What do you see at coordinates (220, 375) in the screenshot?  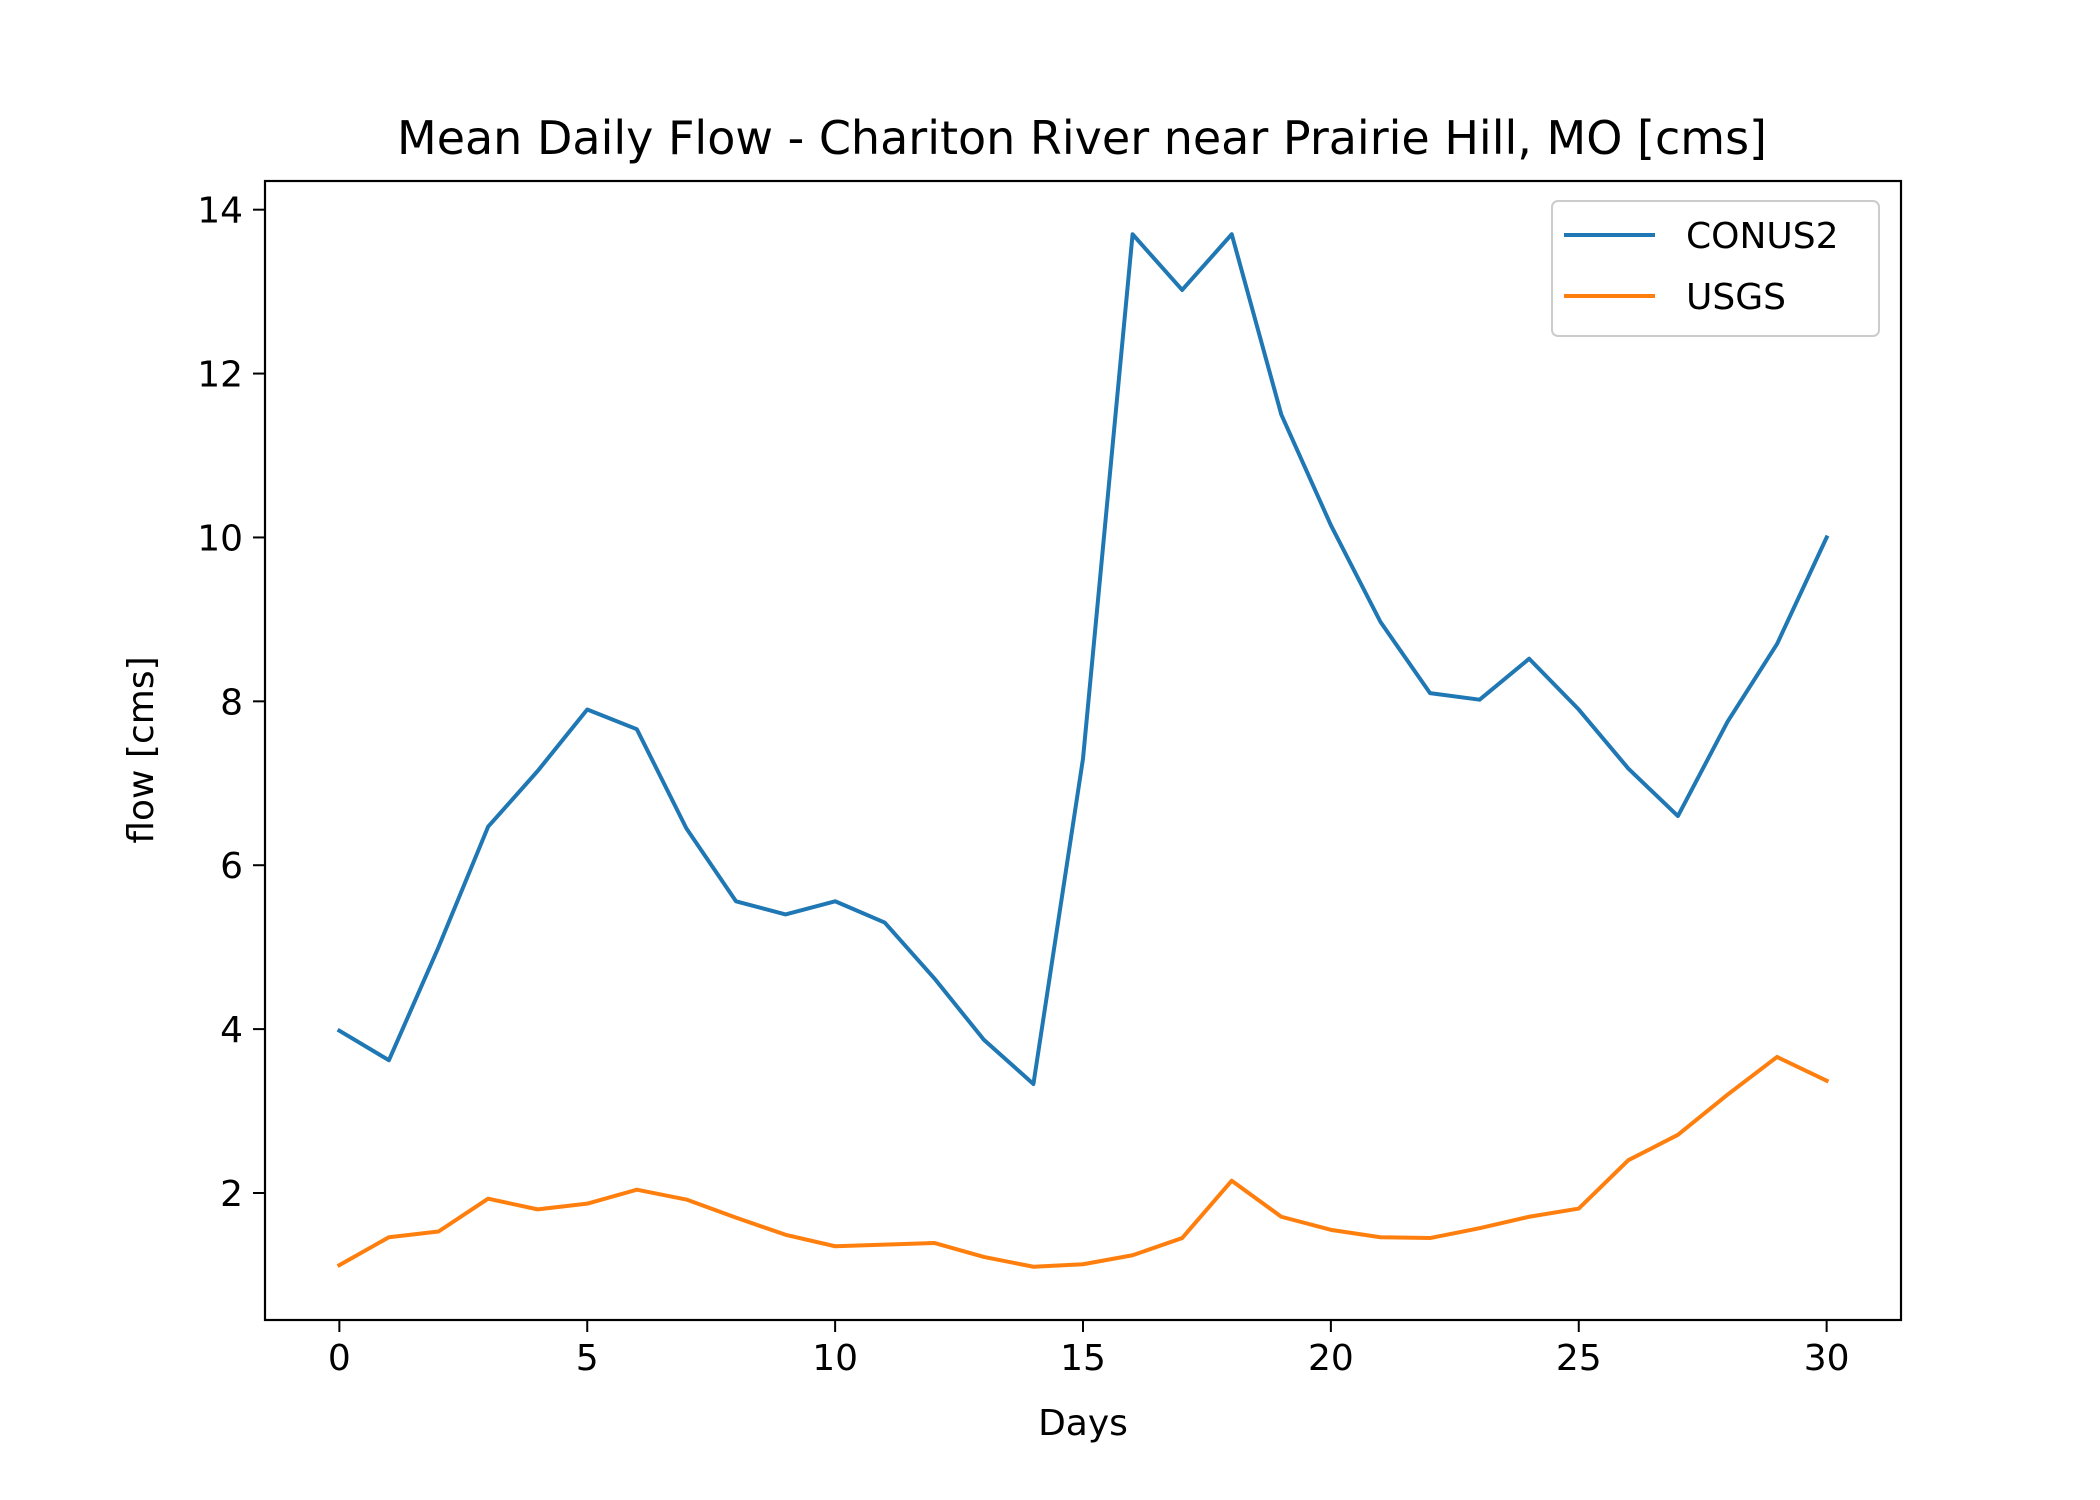 I see `y-tick-label: 12` at bounding box center [220, 375].